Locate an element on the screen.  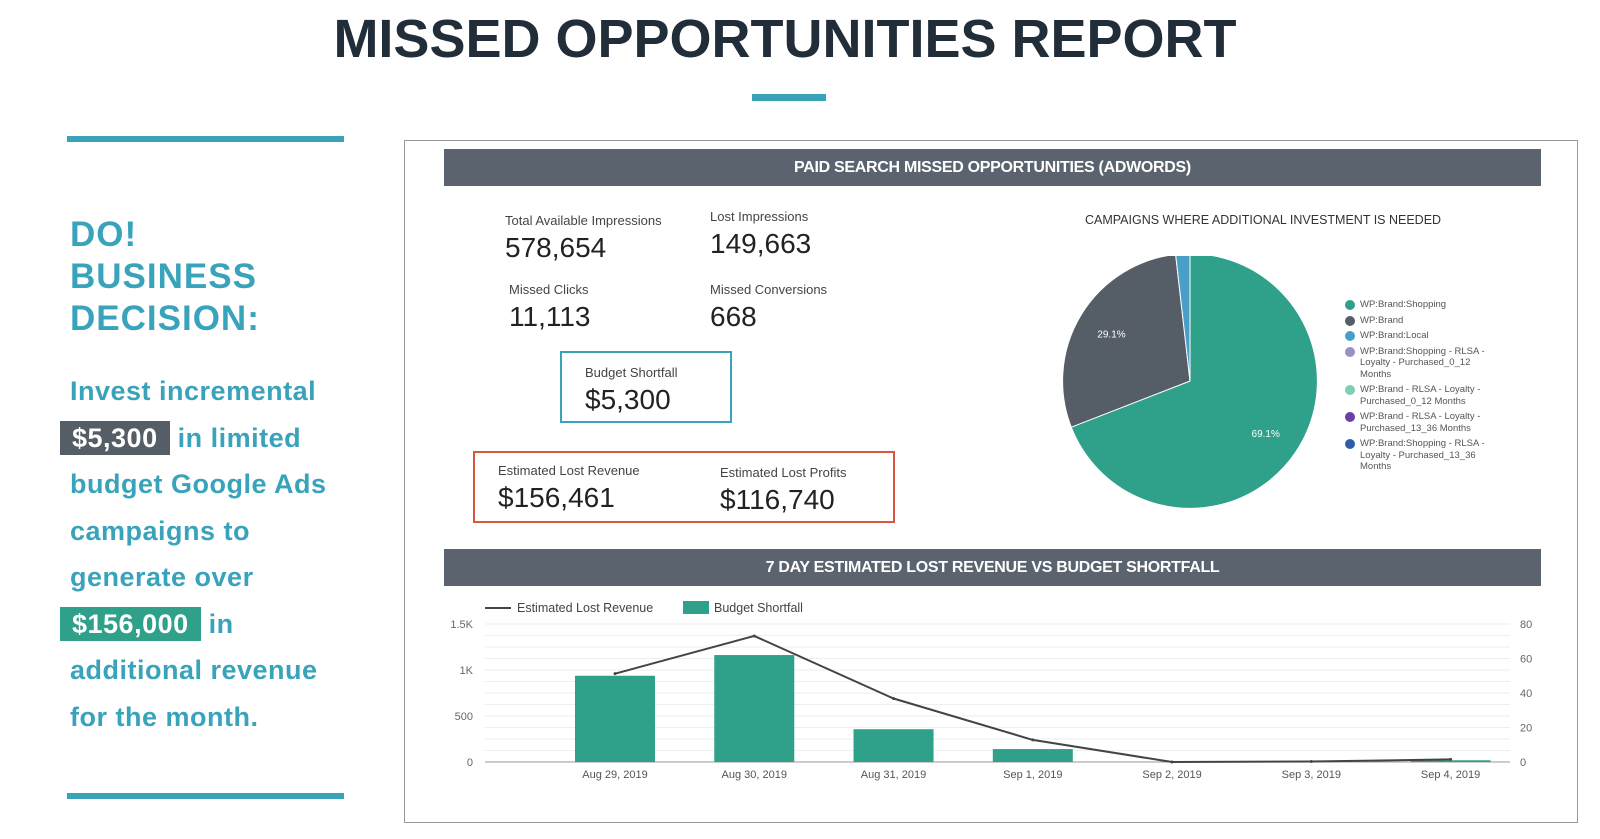
budget-shortfall-box: Budget Shortfall $5,300 is located at coordinates (646, 387).